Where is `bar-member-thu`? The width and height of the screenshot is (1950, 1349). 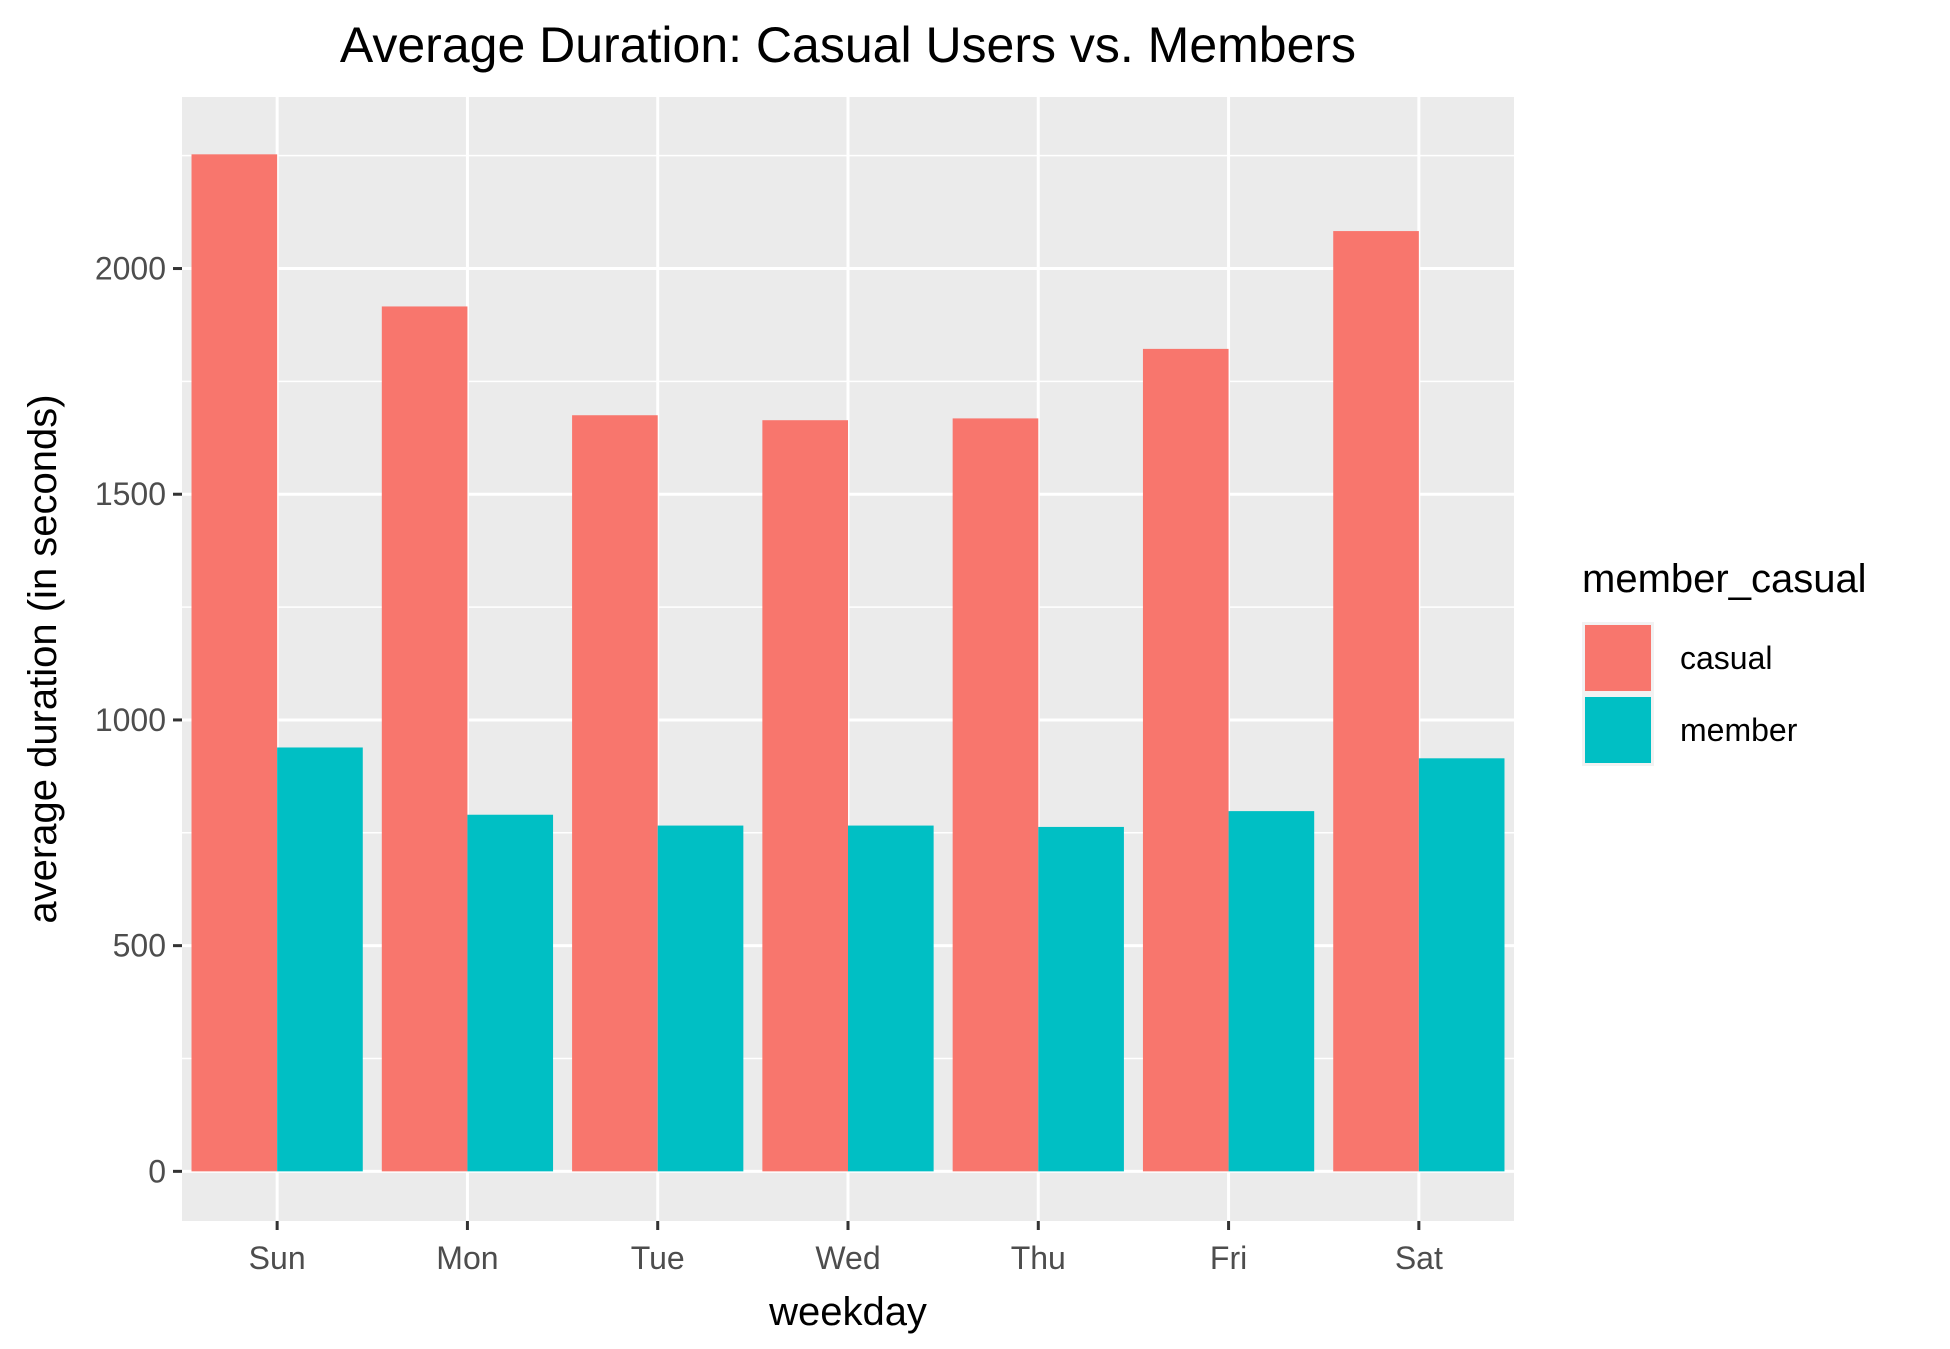
bar-member-thu is located at coordinates (1081, 999).